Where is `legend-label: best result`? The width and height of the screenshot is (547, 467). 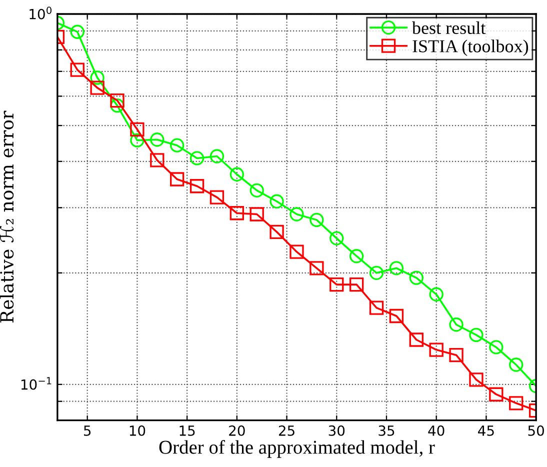 legend-label: best result is located at coordinates (449, 27).